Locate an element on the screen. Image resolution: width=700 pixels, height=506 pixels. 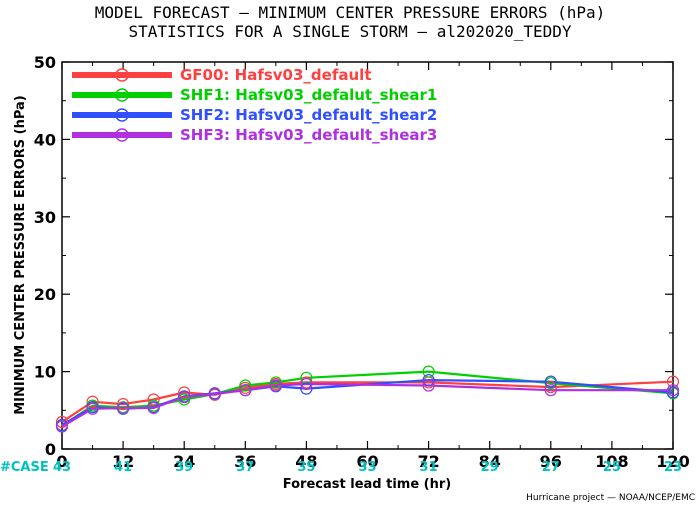
case-counts: #CASE 43 41 39 37 35 33 31 29 27 25 23 is located at coordinates (341, 467).